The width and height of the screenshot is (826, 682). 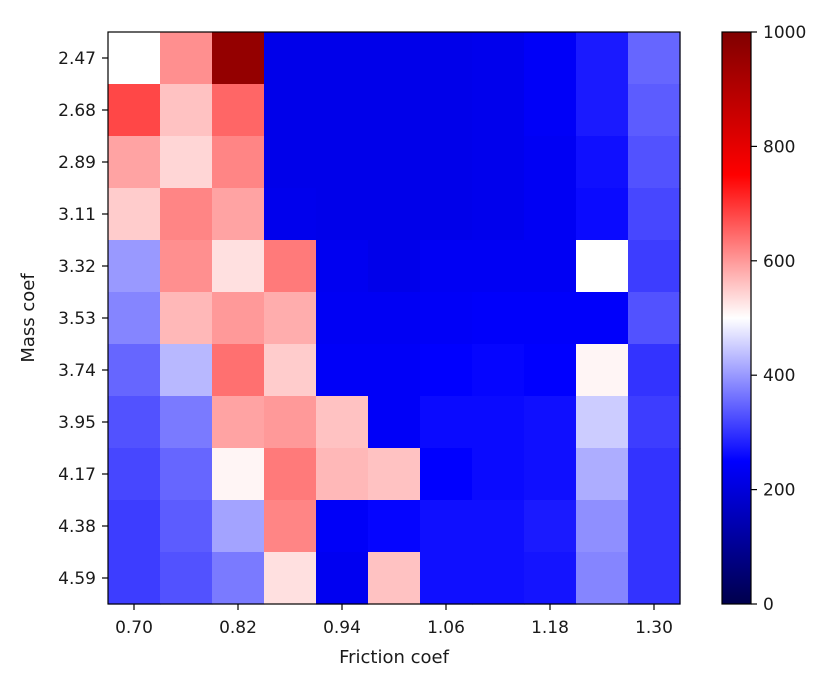 What do you see at coordinates (446, 628) in the screenshot?
I see `x-tick-label: 1.06` at bounding box center [446, 628].